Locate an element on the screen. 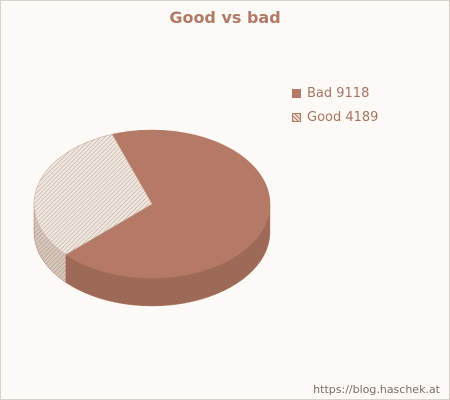  legend-item-good: Good 4189 is located at coordinates (335, 117).